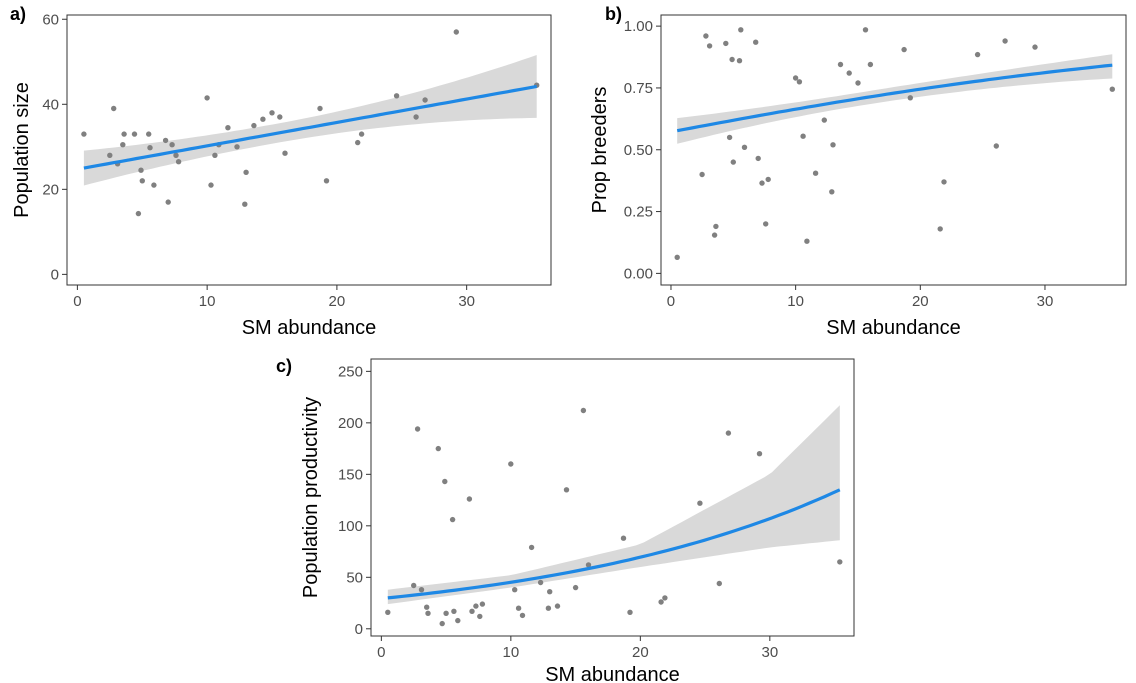 This screenshot has width=1136, height=683. What do you see at coordinates (613, 14) in the screenshot?
I see `panel-tag: b)` at bounding box center [613, 14].